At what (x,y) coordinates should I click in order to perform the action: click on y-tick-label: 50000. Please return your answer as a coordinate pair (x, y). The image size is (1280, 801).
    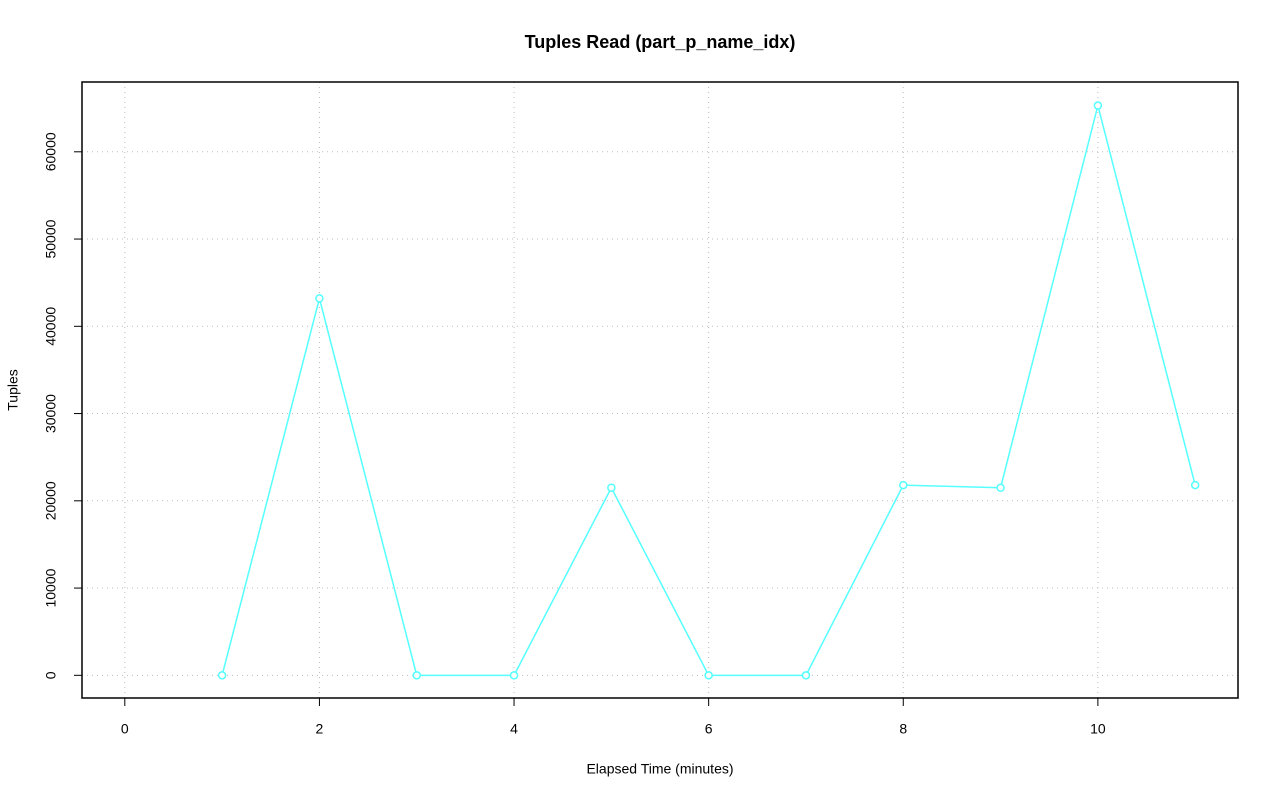
    Looking at the image, I should click on (51, 238).